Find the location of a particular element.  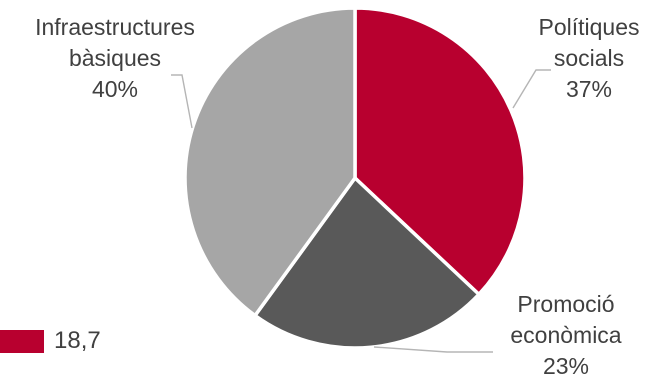

slice-percent: 37% is located at coordinates (589, 89).